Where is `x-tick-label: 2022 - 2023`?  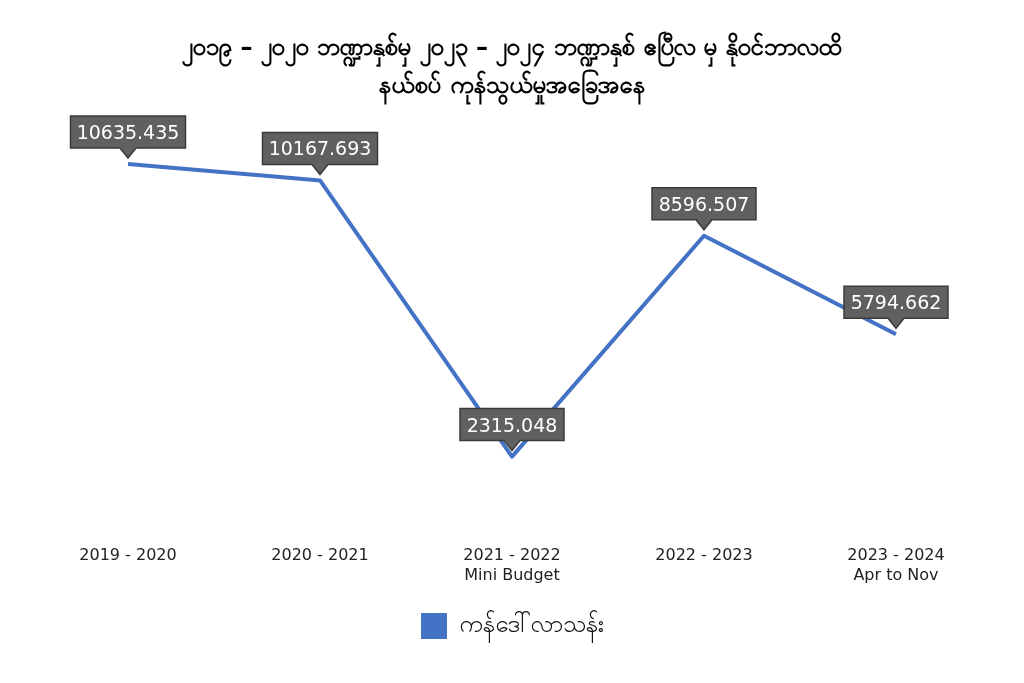
x-tick-label: 2022 - 2023 is located at coordinates (704, 554).